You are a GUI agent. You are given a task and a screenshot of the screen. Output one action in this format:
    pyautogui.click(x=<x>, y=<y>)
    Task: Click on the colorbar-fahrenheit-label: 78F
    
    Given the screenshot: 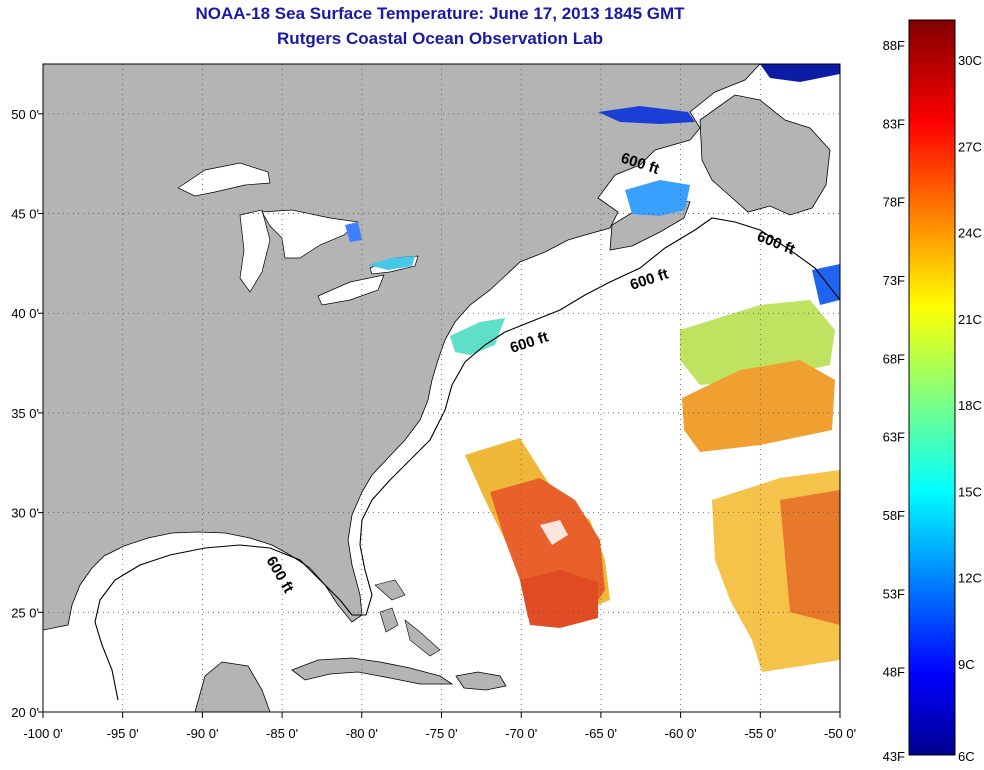 What is the action you would take?
    pyautogui.click(x=894, y=202)
    